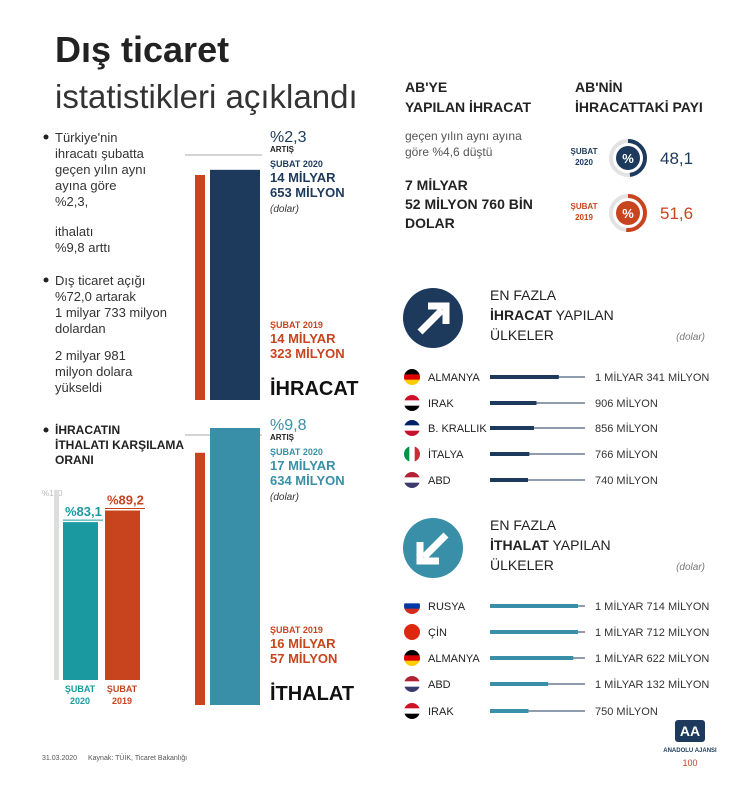 The width and height of the screenshot is (750, 794). What do you see at coordinates (288, 137) in the screenshot?
I see `change: %2,3` at bounding box center [288, 137].